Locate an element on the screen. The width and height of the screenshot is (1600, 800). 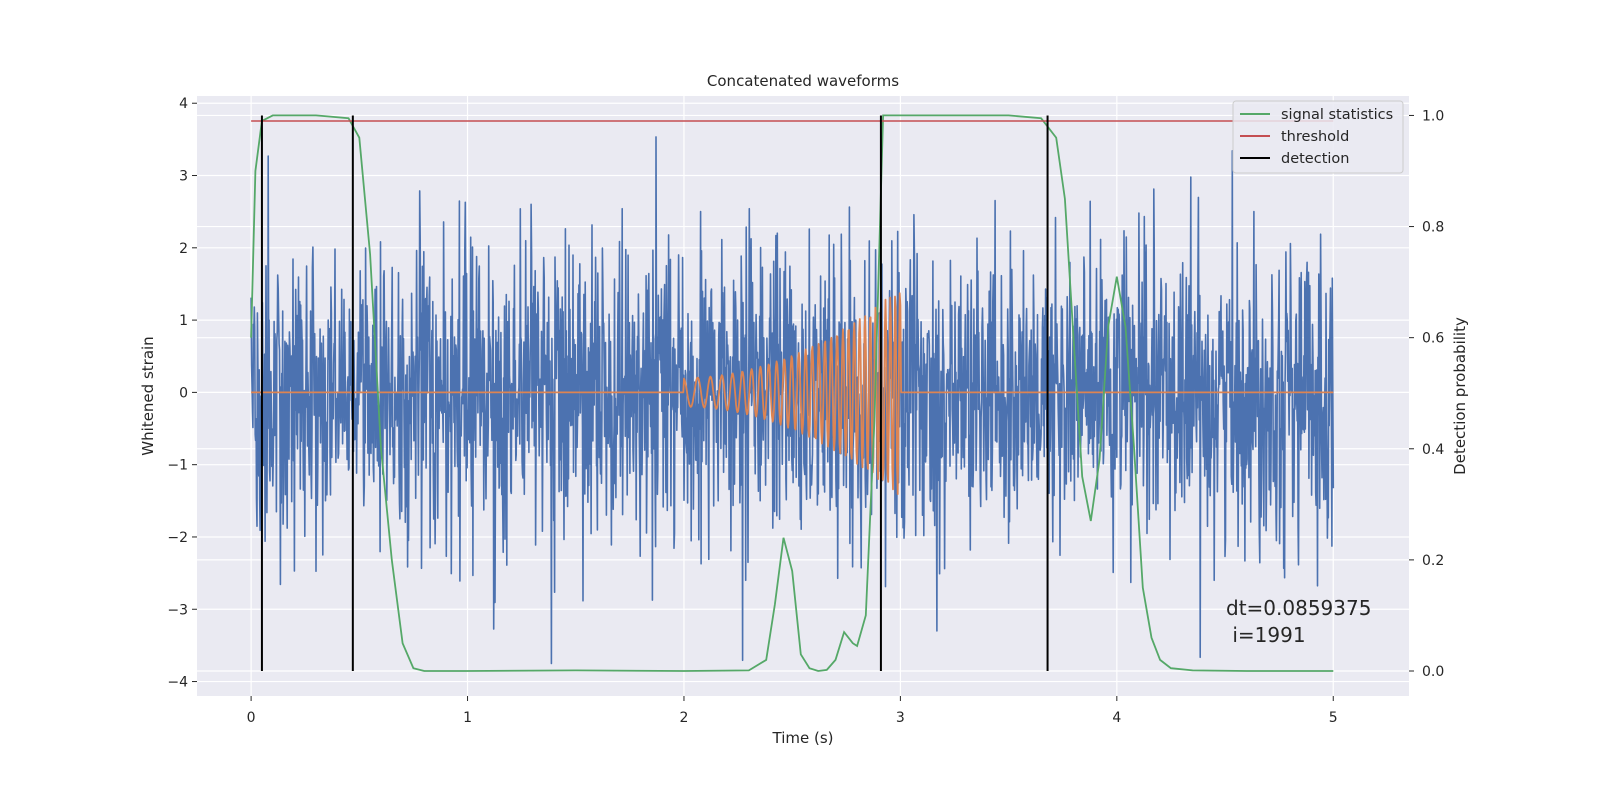
x-axis-ticks: 0 1 2 3 4 5 is located at coordinates (792, 711).